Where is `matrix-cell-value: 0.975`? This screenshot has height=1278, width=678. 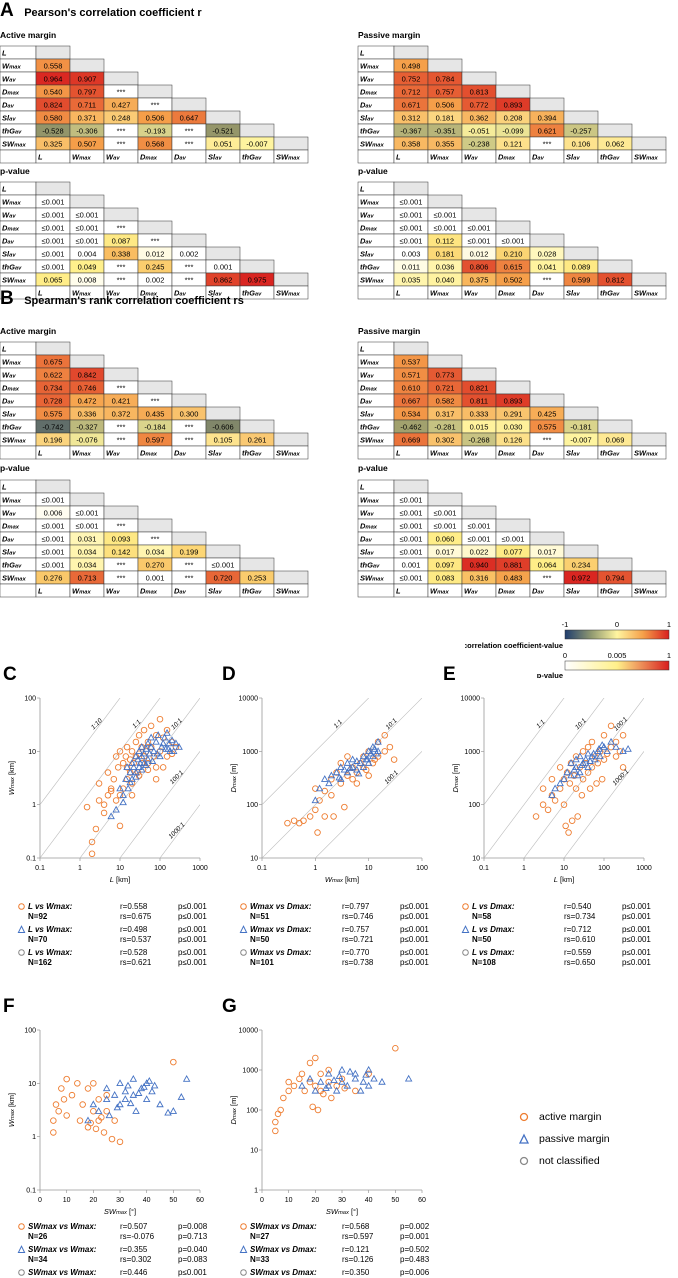
matrix-cell-value: 0.975 is located at coordinates (257, 280).